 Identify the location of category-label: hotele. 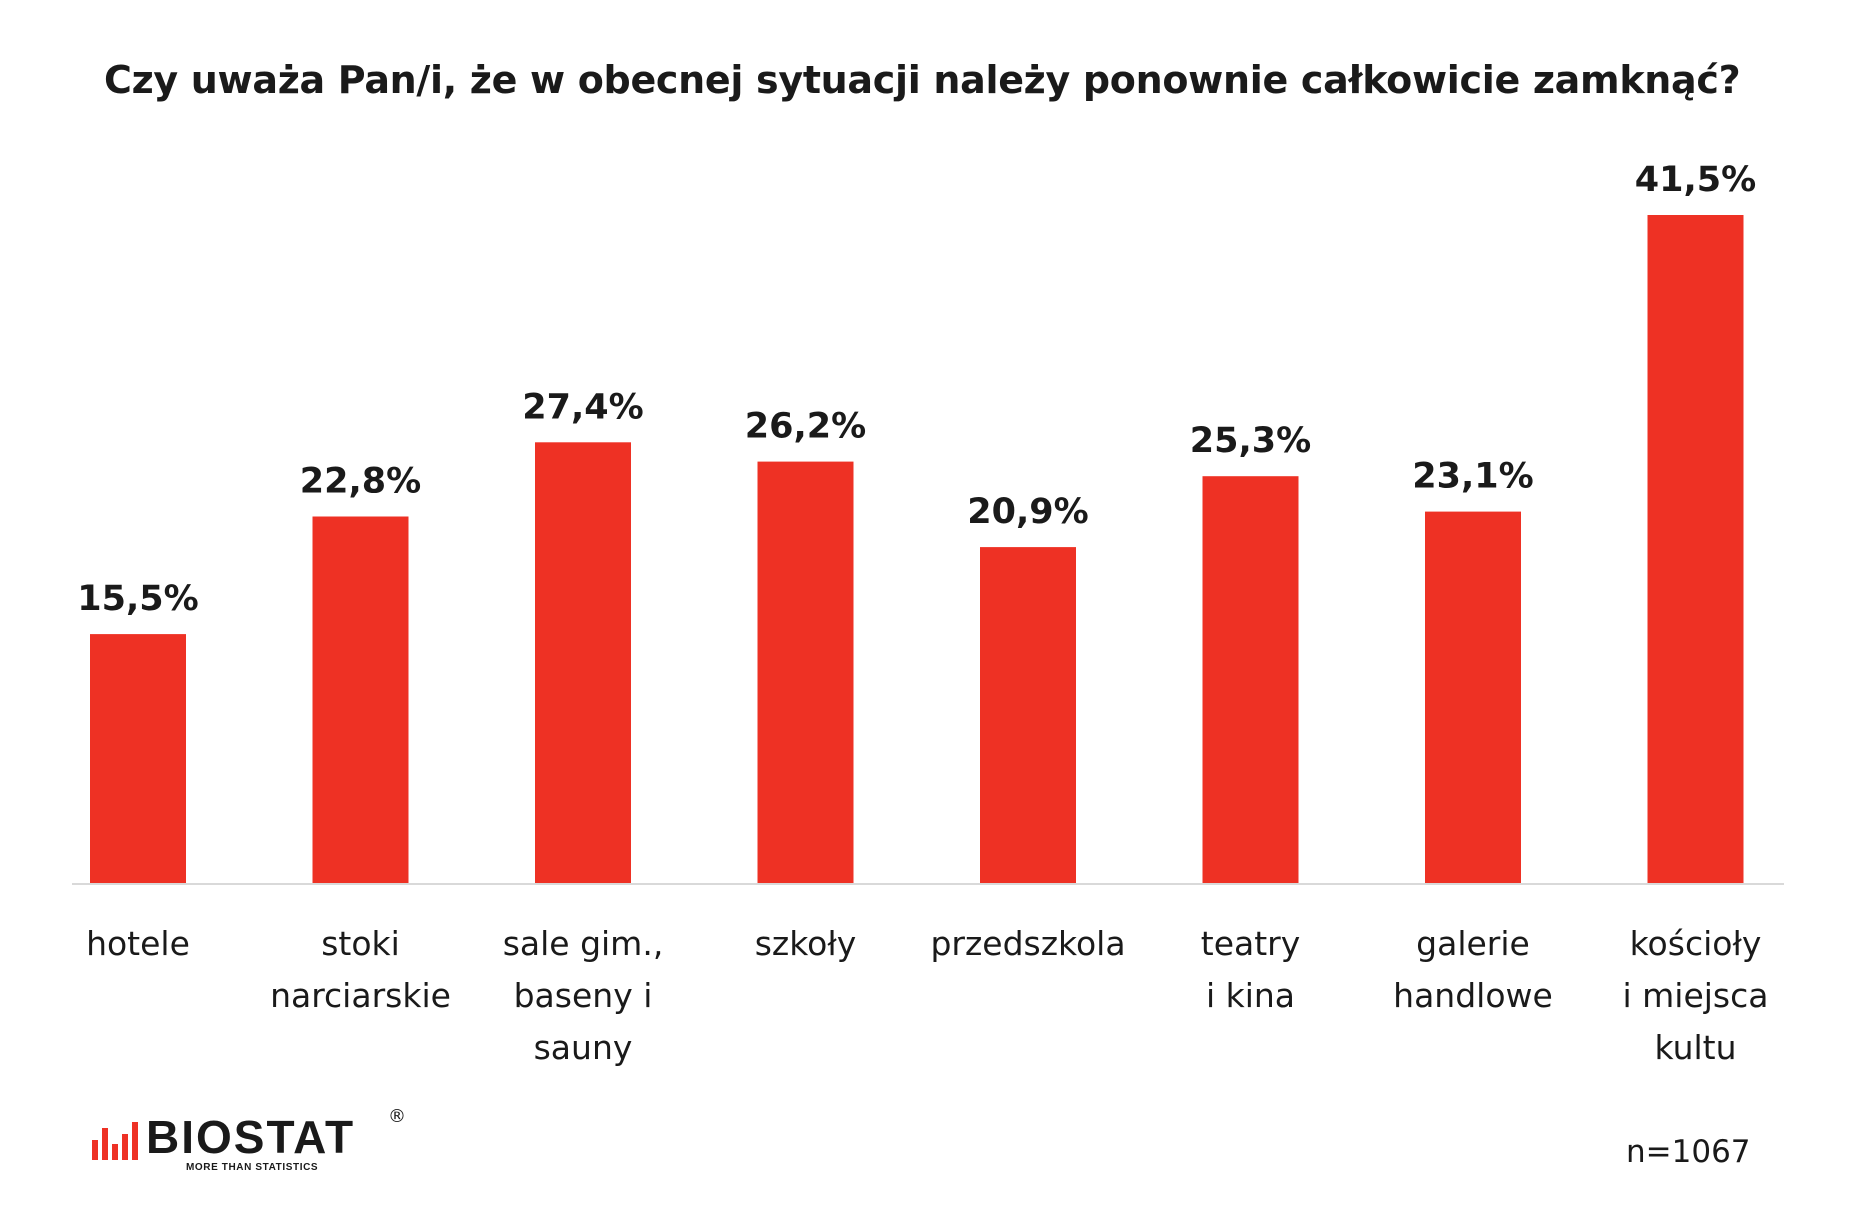
(138, 943).